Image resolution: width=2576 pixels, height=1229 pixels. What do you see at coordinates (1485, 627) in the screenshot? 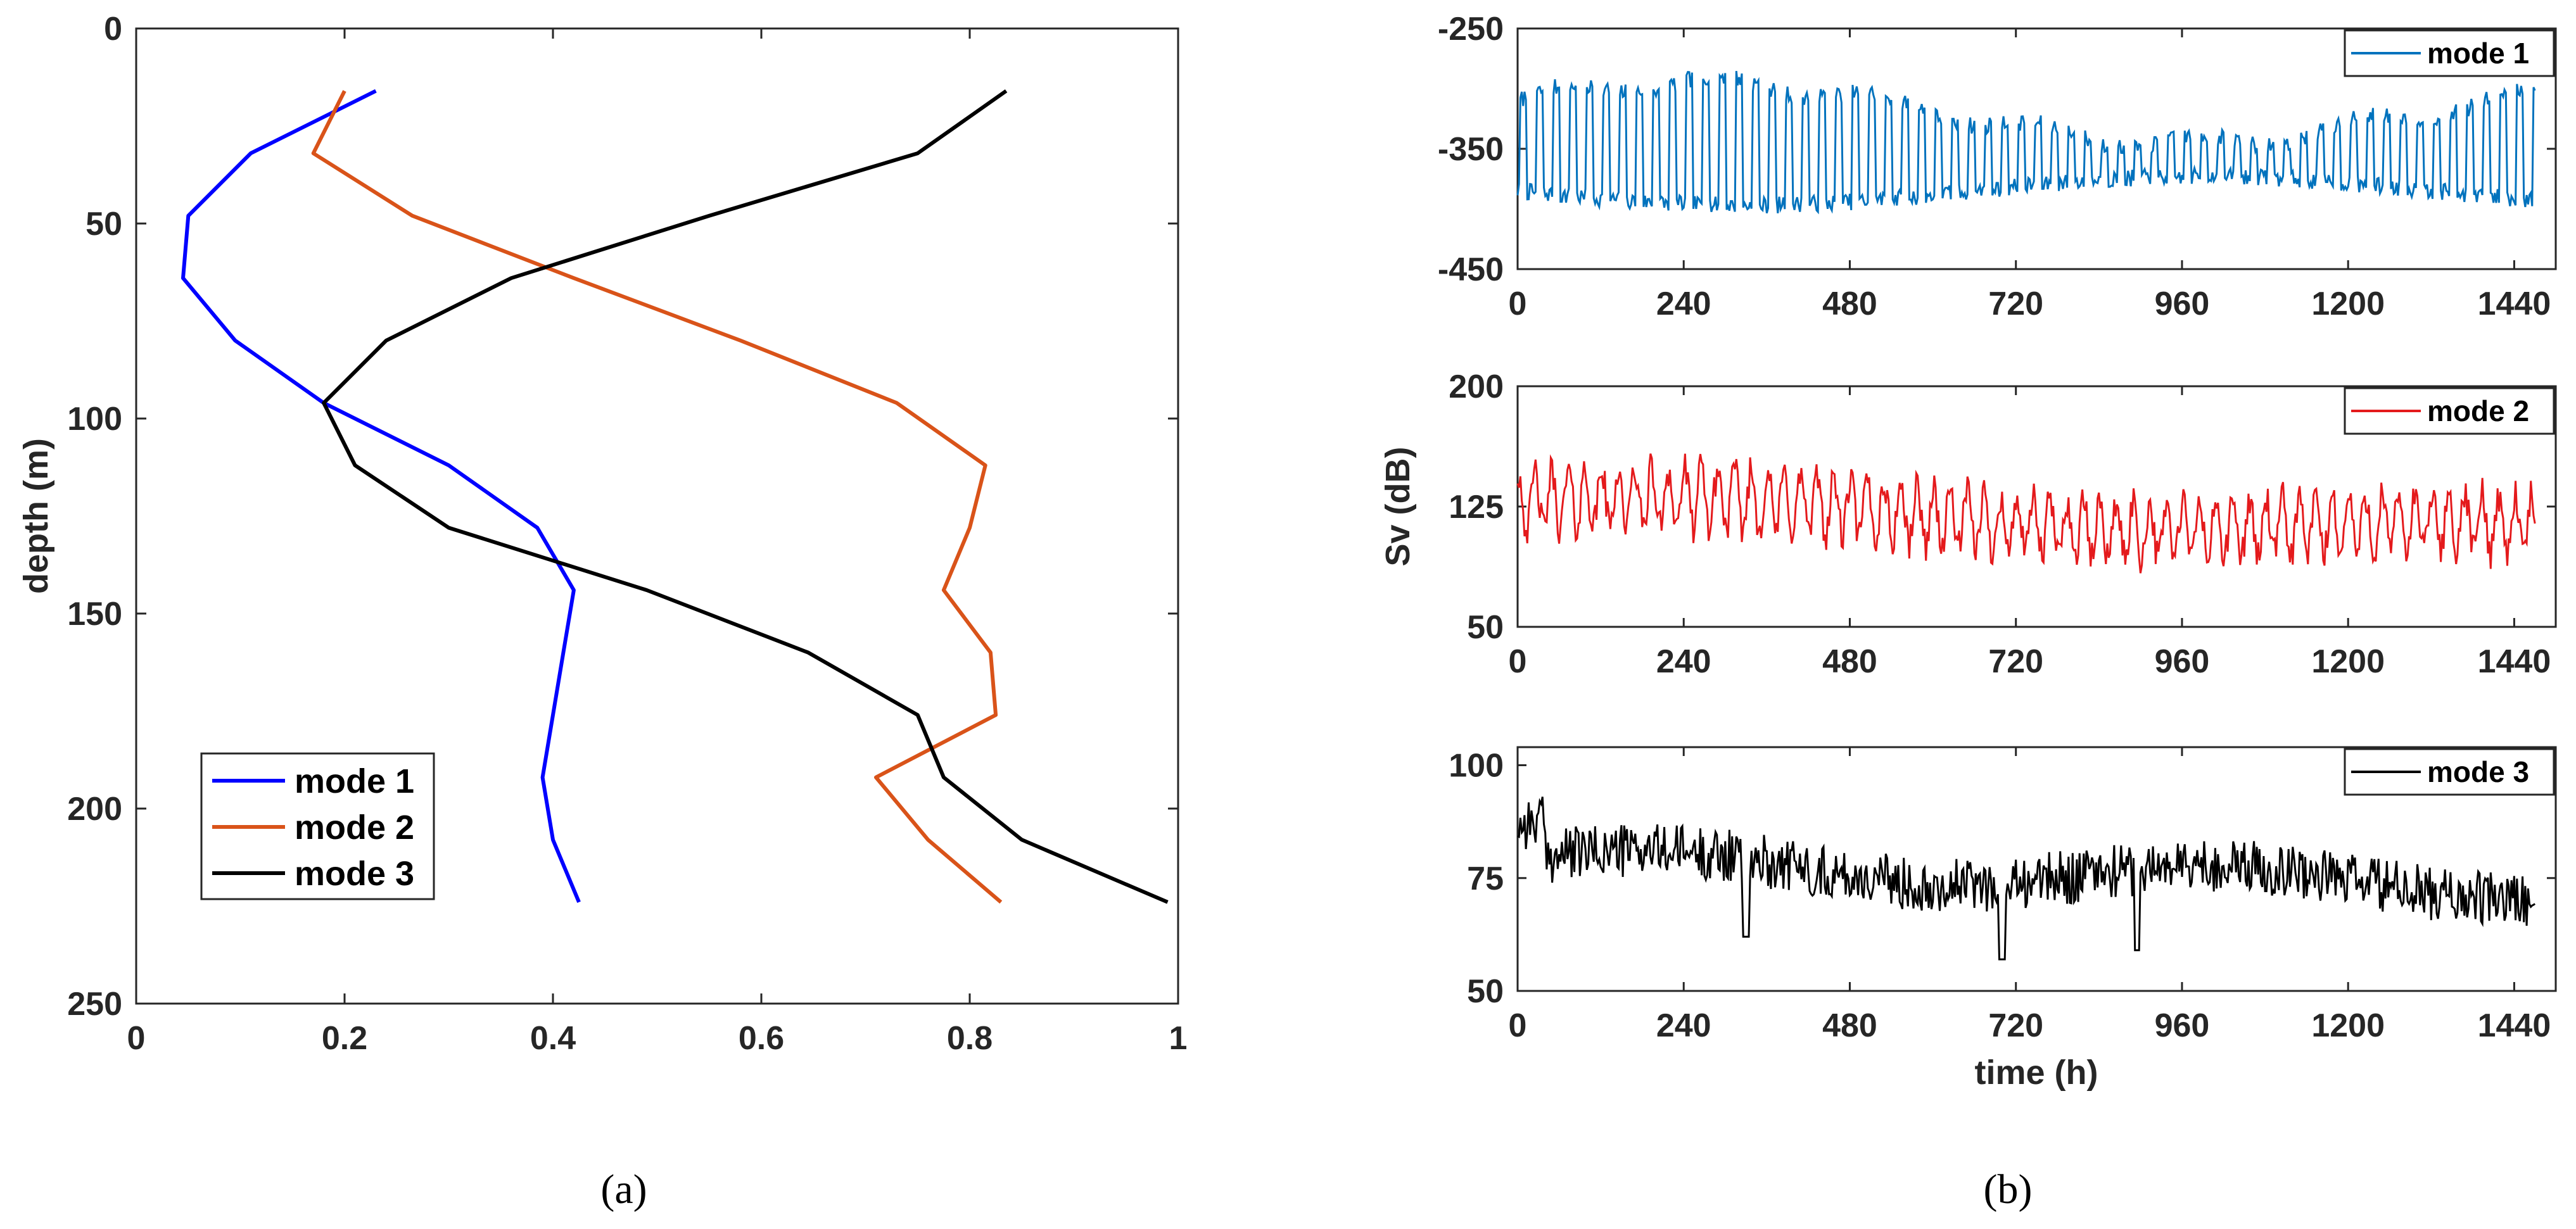
I see `panel-b2-ytick-label: 50` at bounding box center [1485, 627].